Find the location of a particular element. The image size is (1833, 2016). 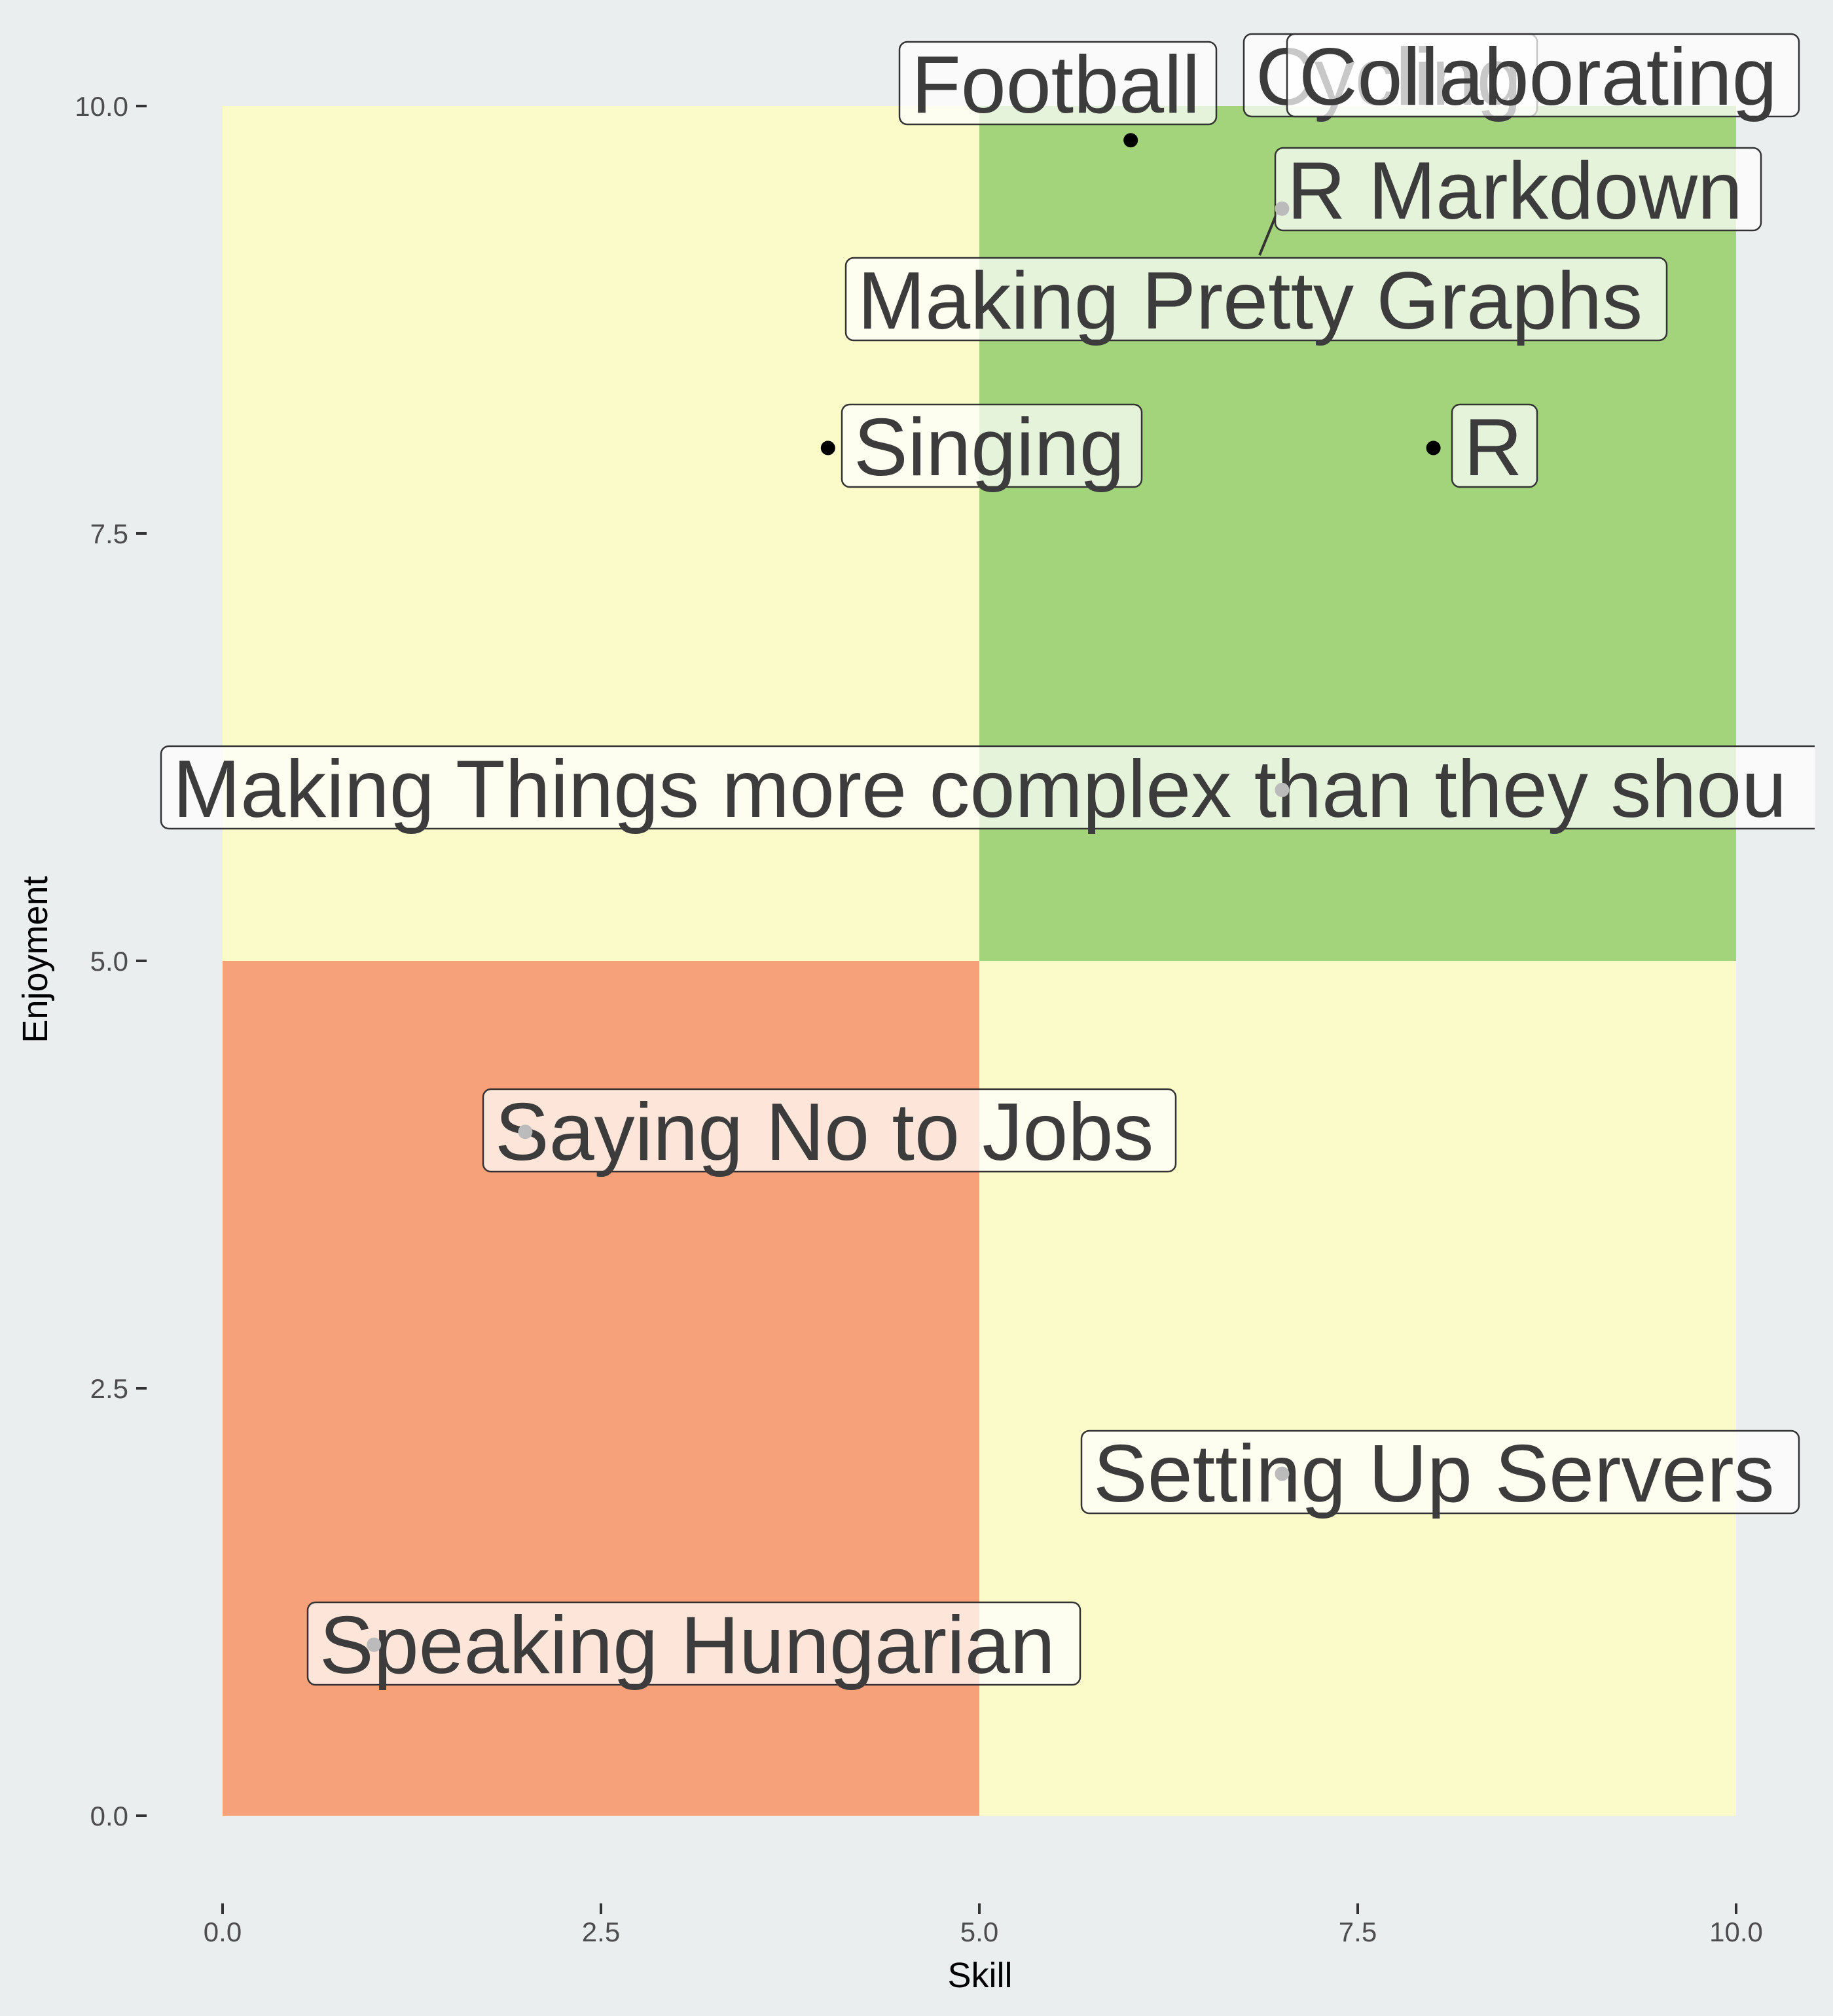

point-label: Football is located at coordinates (1056, 85).